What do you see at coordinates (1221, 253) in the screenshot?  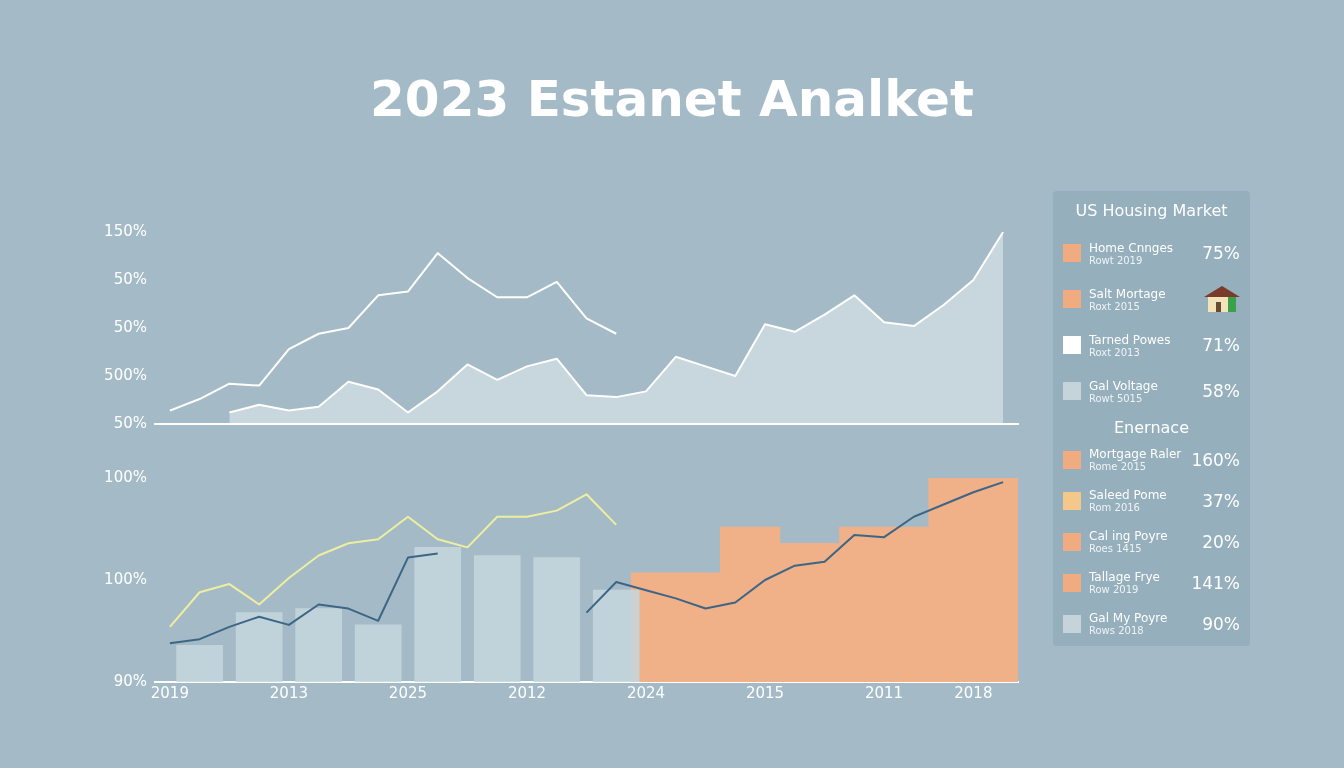 I see `text: 75%` at bounding box center [1221, 253].